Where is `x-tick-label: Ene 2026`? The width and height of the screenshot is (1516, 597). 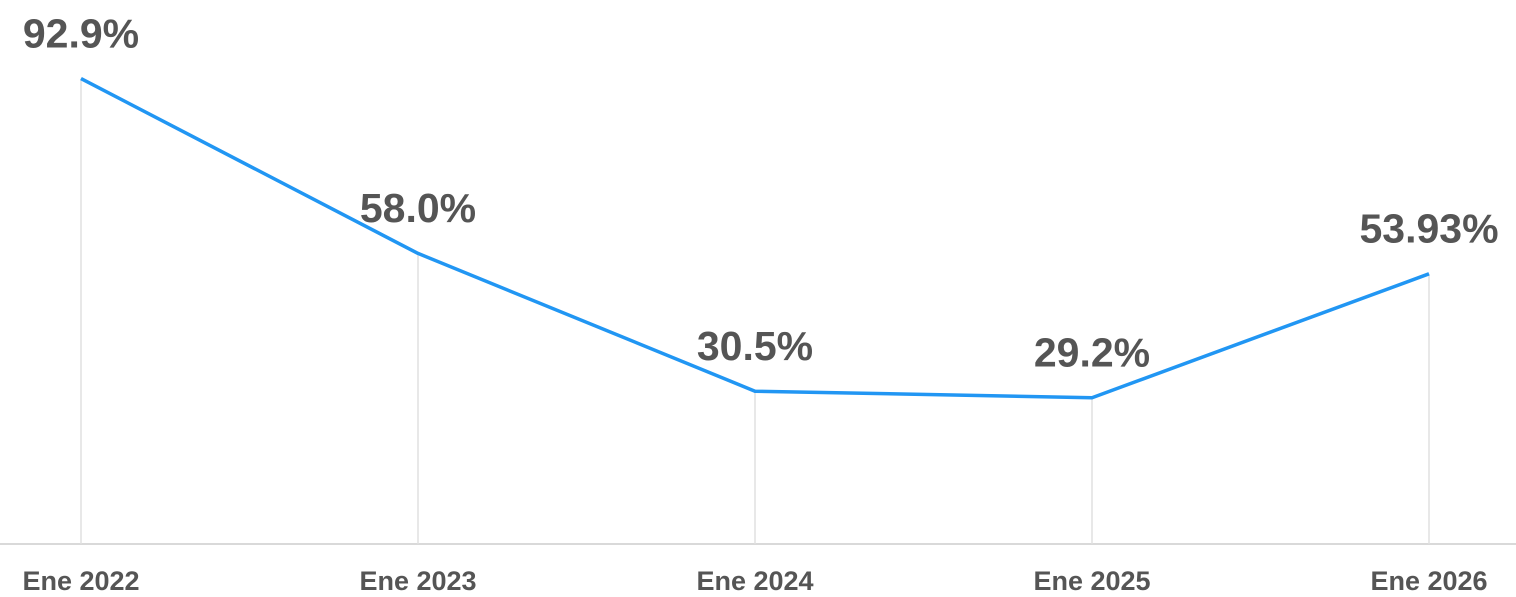 x-tick-label: Ene 2026 is located at coordinates (1428, 581).